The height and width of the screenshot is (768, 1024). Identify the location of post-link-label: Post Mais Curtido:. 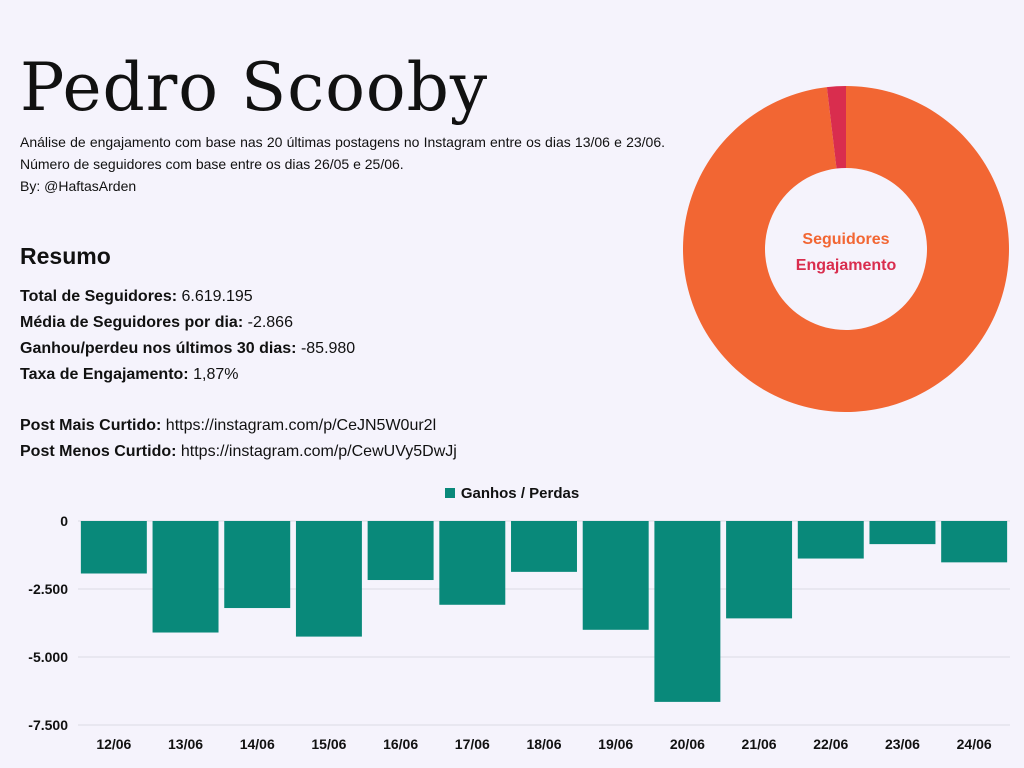
(91, 425).